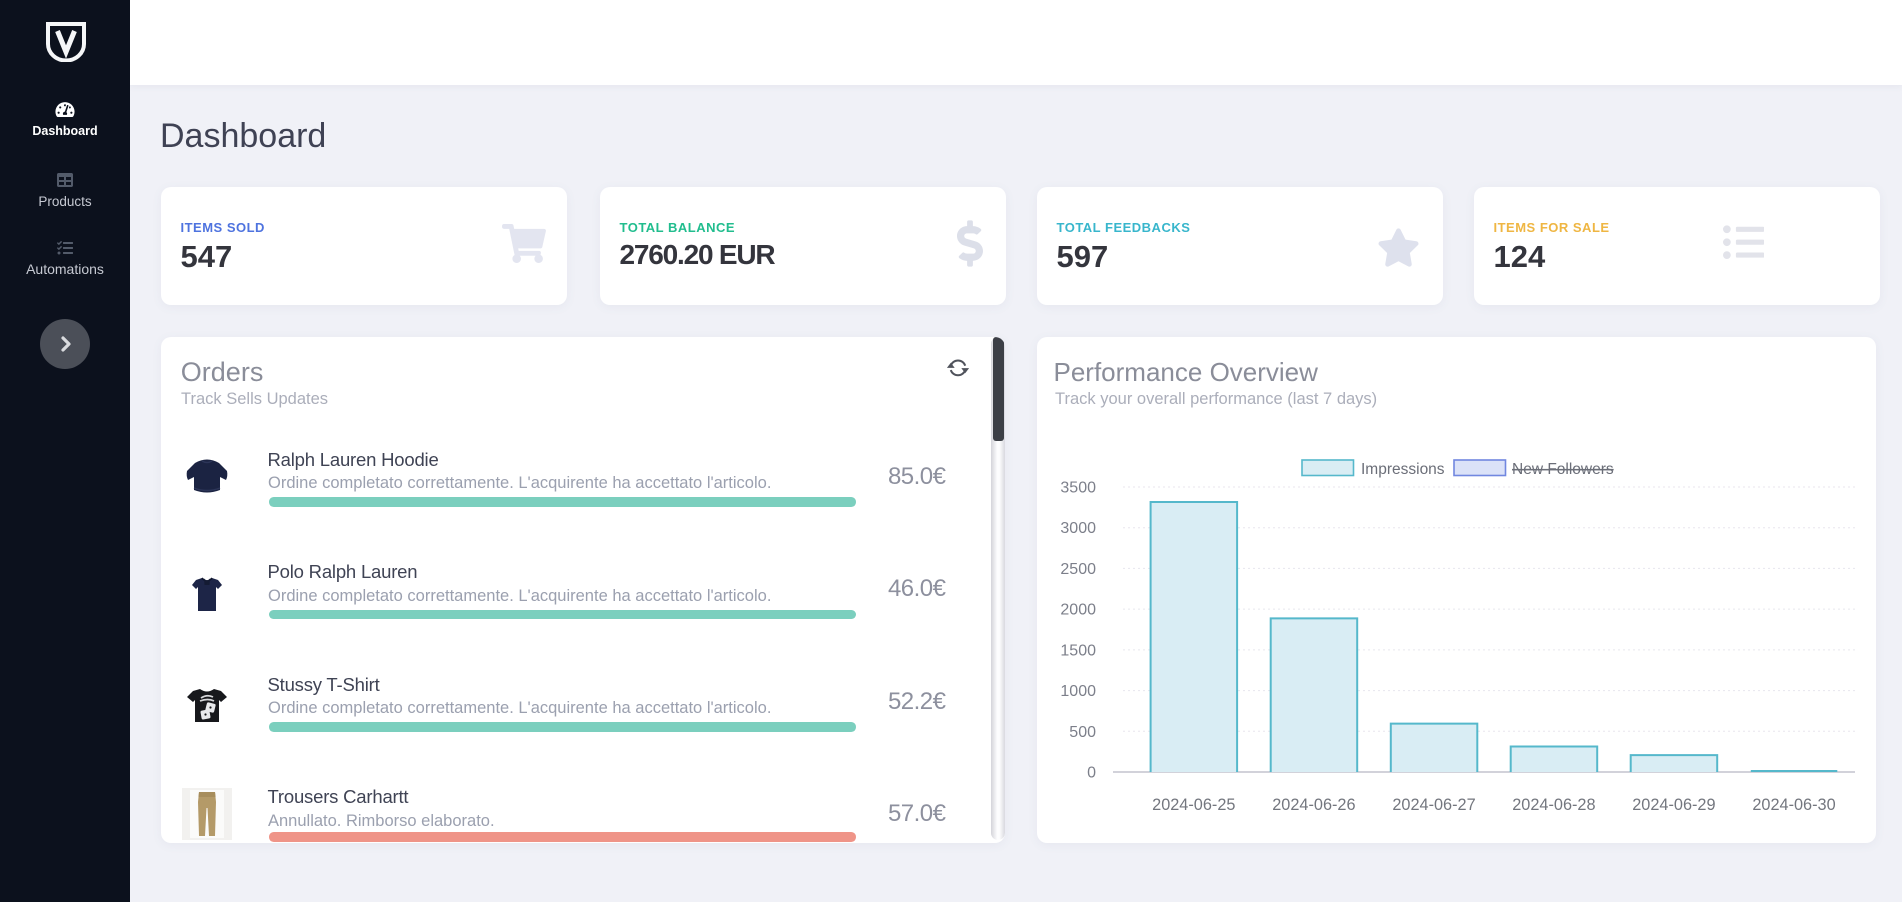 Image resolution: width=1902 pixels, height=902 pixels. Describe the element at coordinates (1082, 732) in the screenshot. I see `svg-text: 500` at that location.